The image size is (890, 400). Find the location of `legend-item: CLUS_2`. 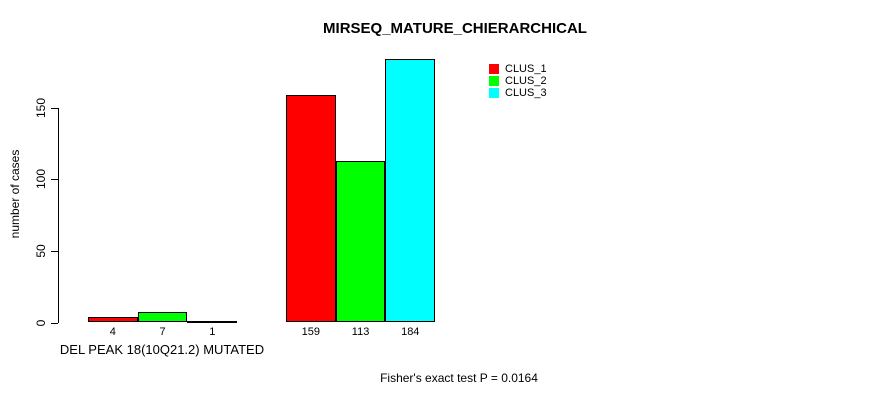

legend-item: CLUS_2 is located at coordinates (518, 81).